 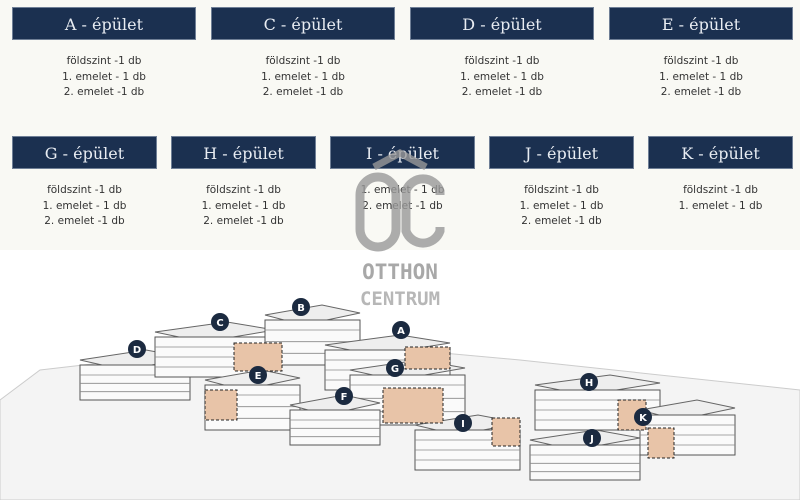 I want to click on marker-label: K, so click(x=643, y=418).